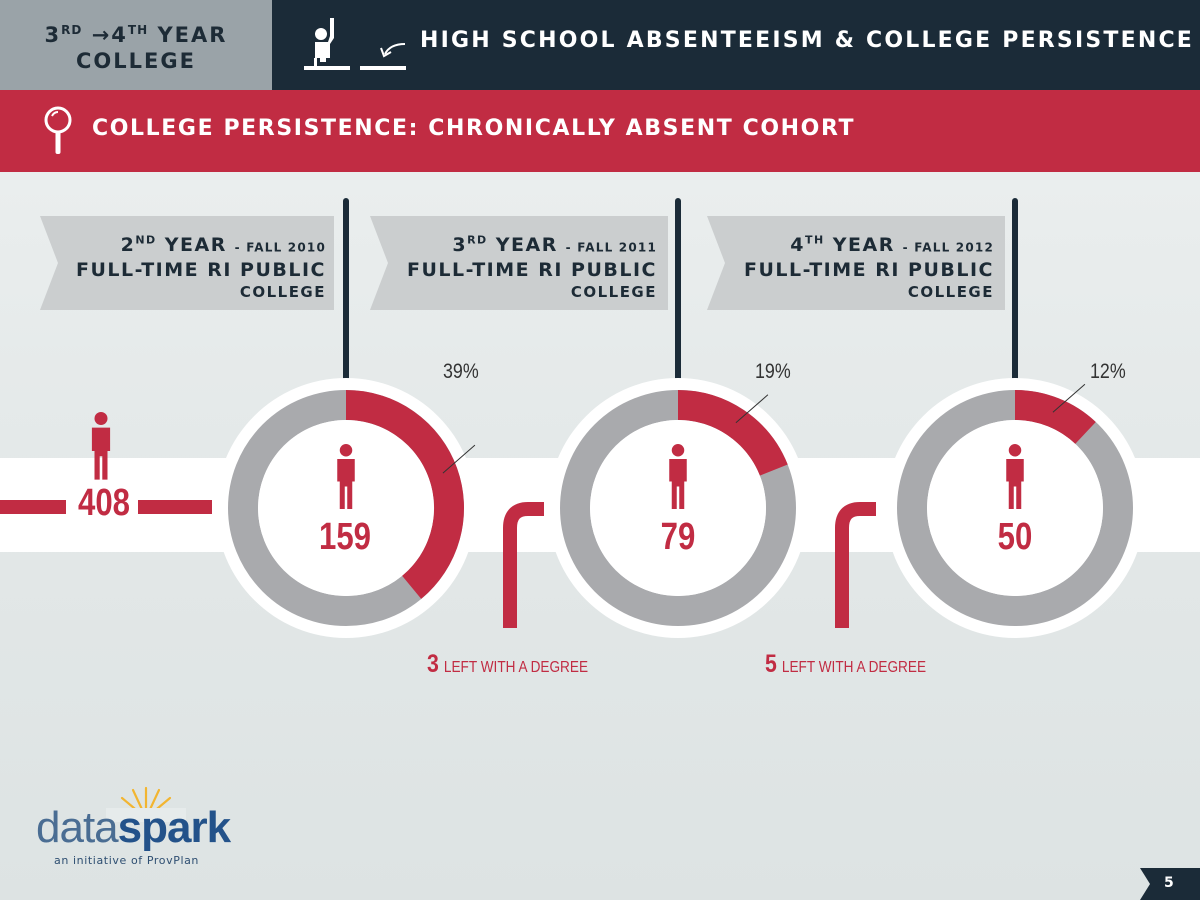 The height and width of the screenshot is (900, 1200). What do you see at coordinates (175, 507) in the screenshot?
I see `start-dash-right` at bounding box center [175, 507].